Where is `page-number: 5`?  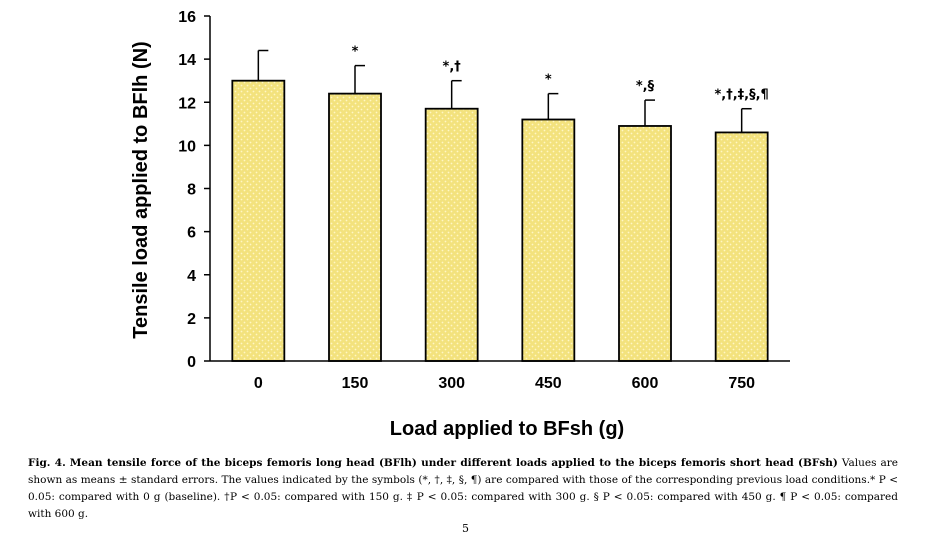
page-number: 5 is located at coordinates (465, 528).